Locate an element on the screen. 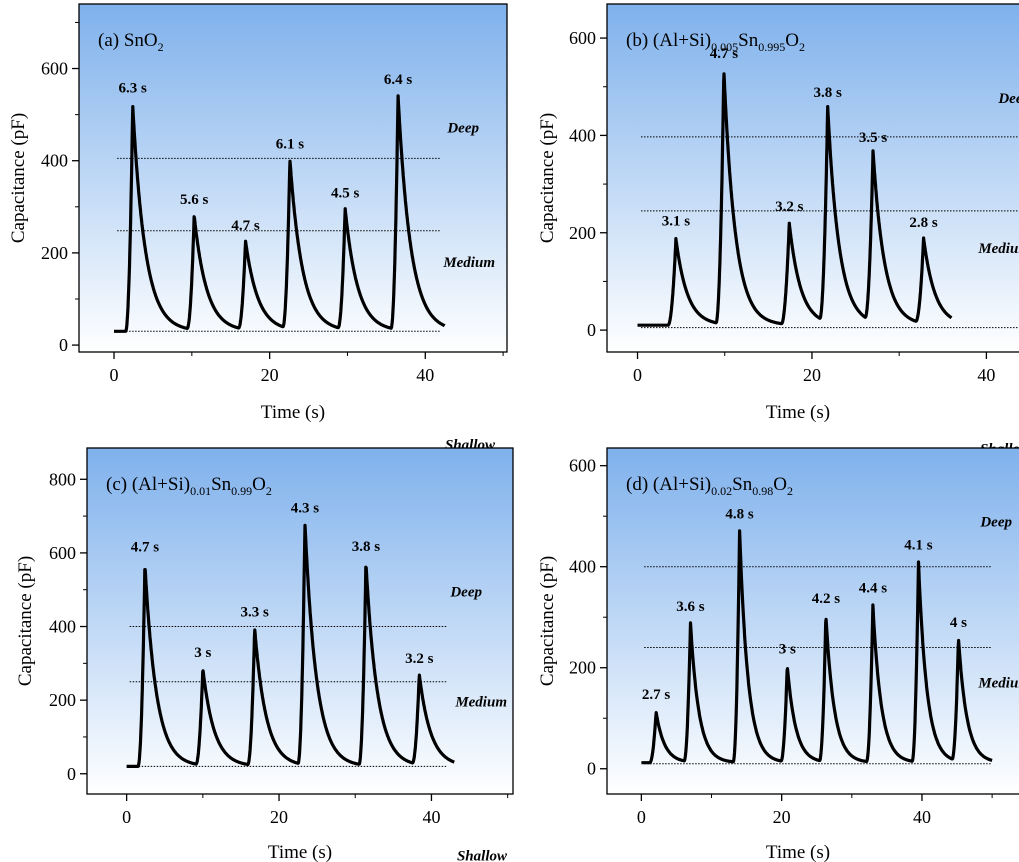 This screenshot has height=862, width=1019. level-label-shallow: Shallow is located at coordinates (482, 855).